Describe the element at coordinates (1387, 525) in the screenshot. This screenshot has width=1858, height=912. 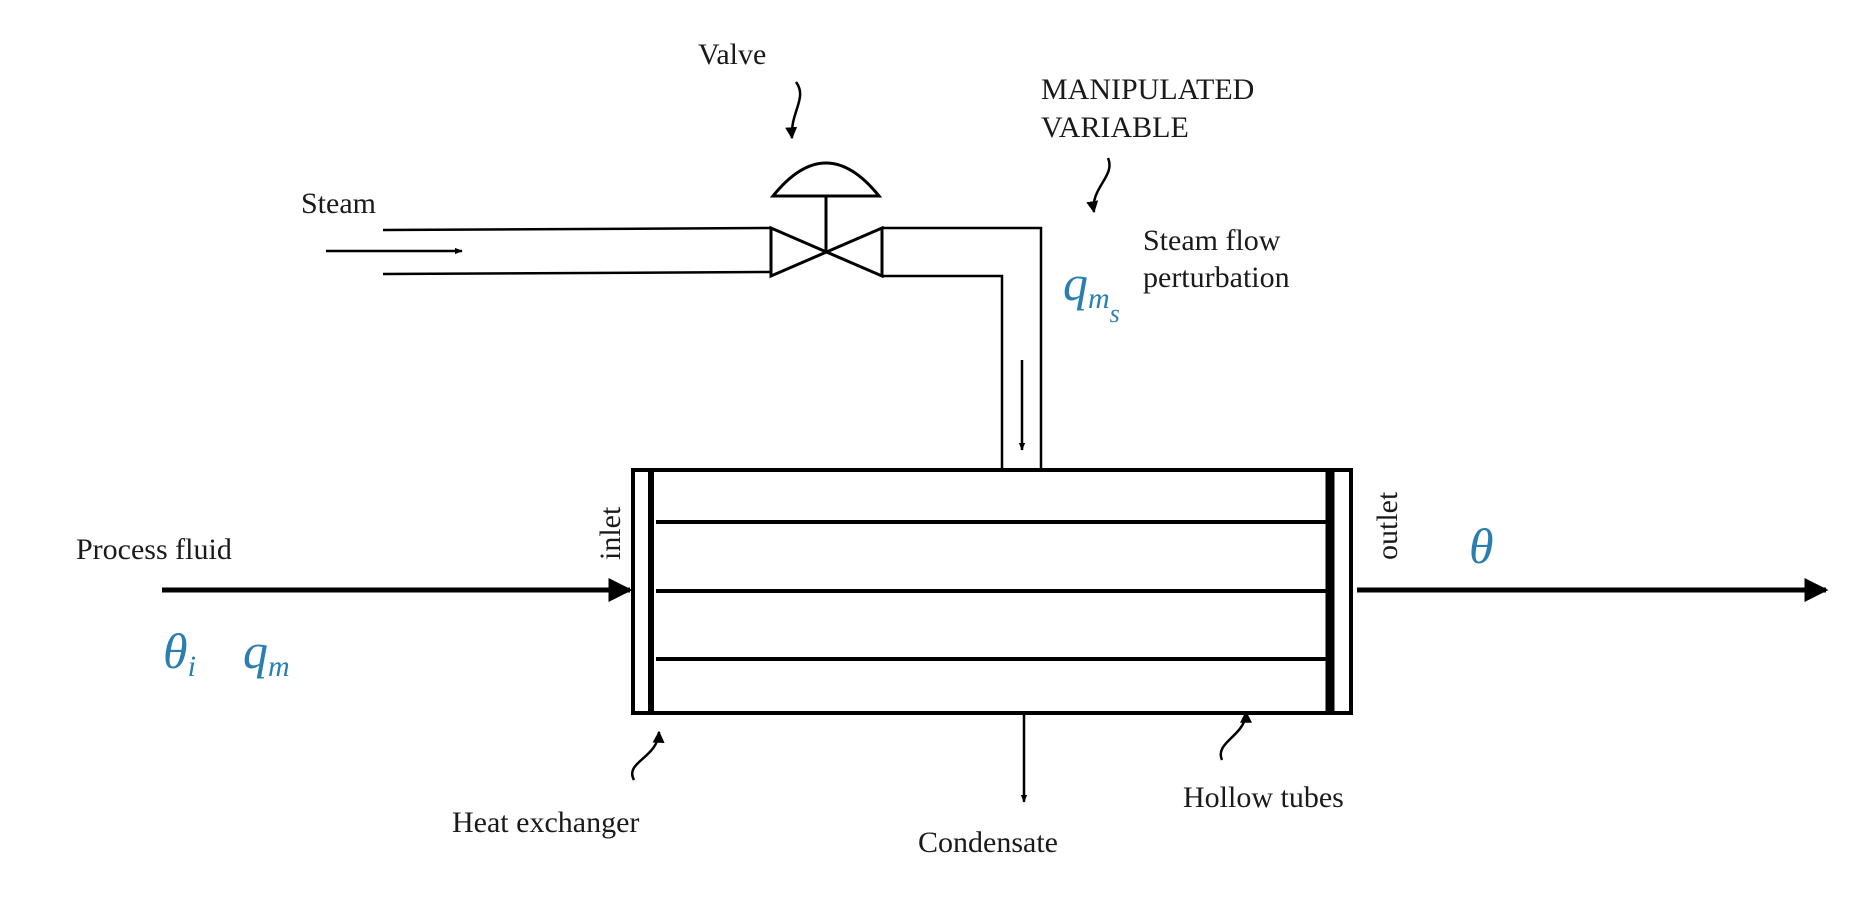
I see `outlet-label: outlet` at that location.